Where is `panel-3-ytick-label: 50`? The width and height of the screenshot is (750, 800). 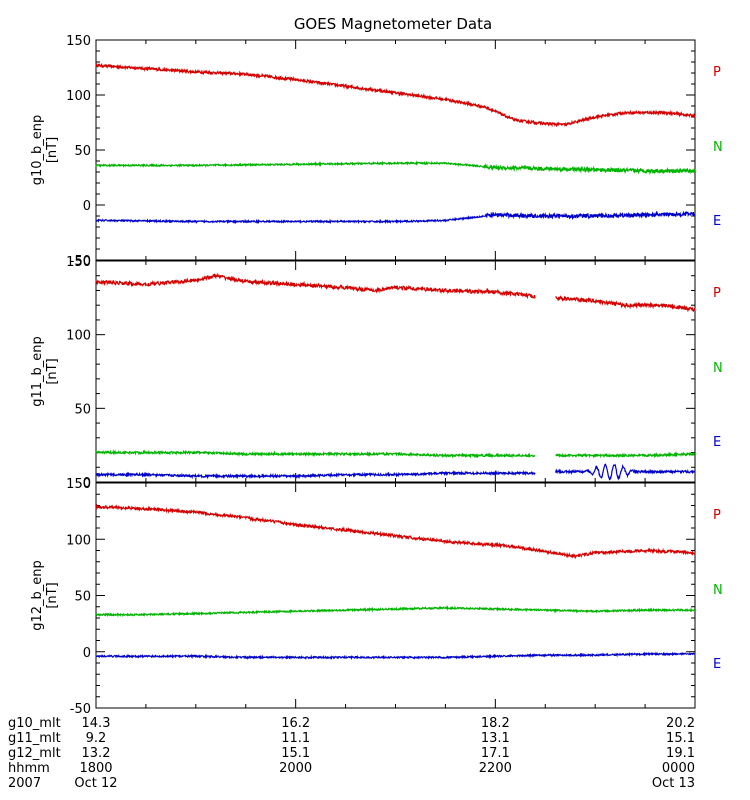
panel-3-ytick-label: 50 is located at coordinates (82, 597).